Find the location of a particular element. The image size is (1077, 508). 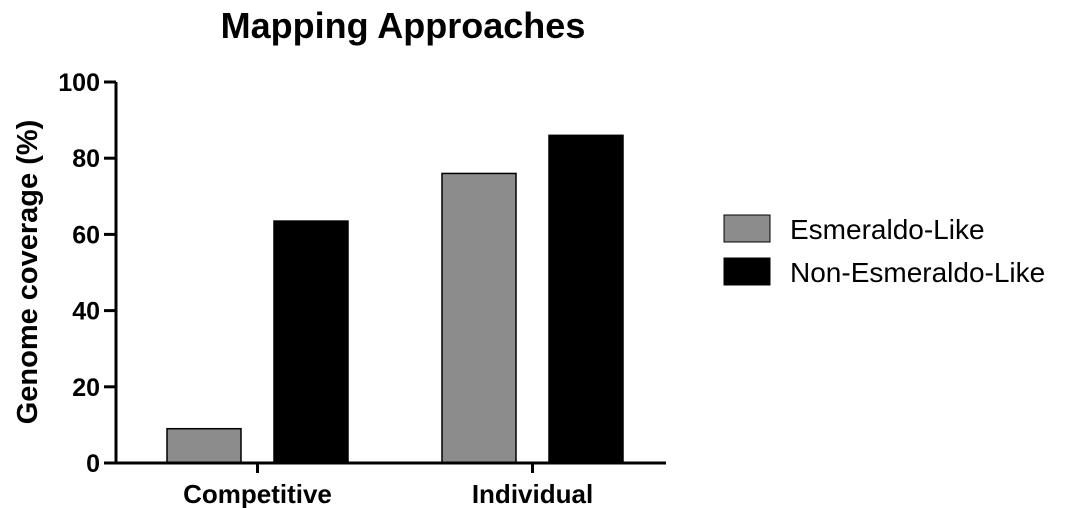

chart-title: Mapping Approaches is located at coordinates (403, 25).